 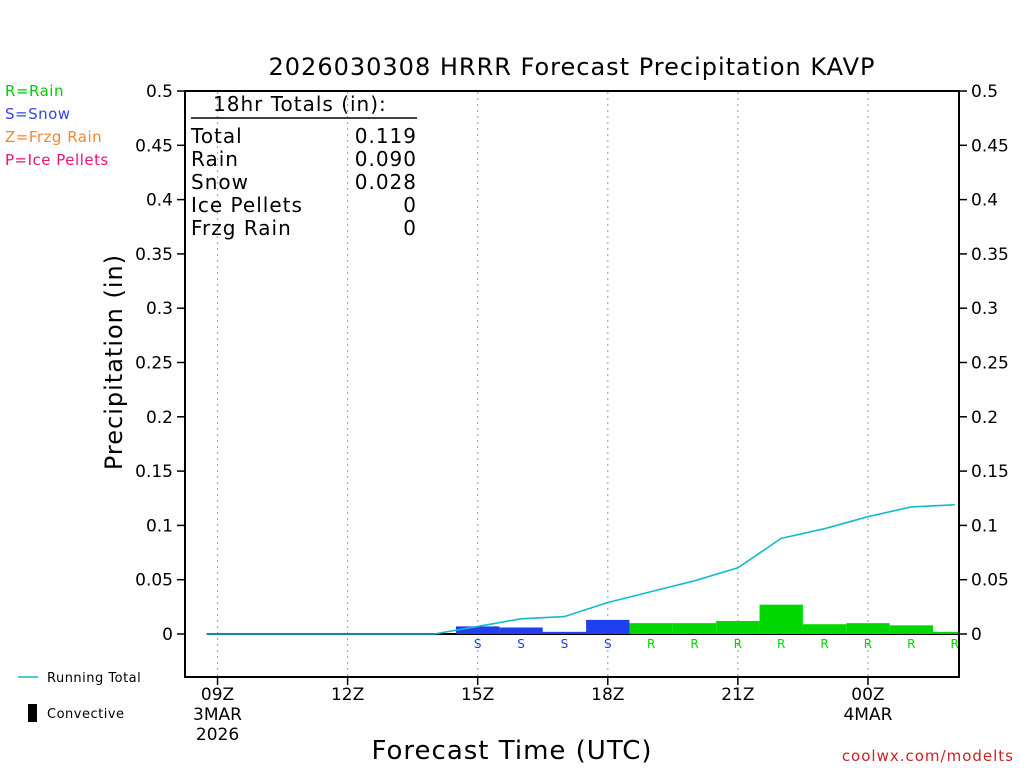 What do you see at coordinates (984, 526) in the screenshot?
I see `y-tick-label-right-2: 0.1` at bounding box center [984, 526].